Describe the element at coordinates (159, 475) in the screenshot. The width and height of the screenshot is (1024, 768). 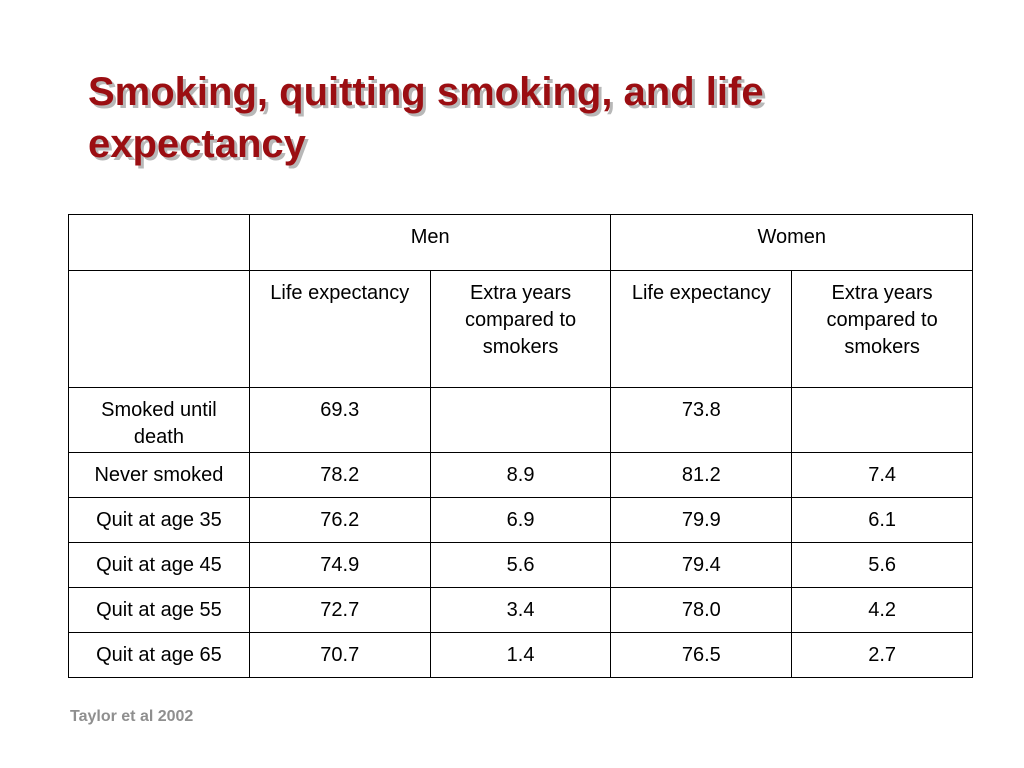
I see `row-label: Never smoked` at that location.